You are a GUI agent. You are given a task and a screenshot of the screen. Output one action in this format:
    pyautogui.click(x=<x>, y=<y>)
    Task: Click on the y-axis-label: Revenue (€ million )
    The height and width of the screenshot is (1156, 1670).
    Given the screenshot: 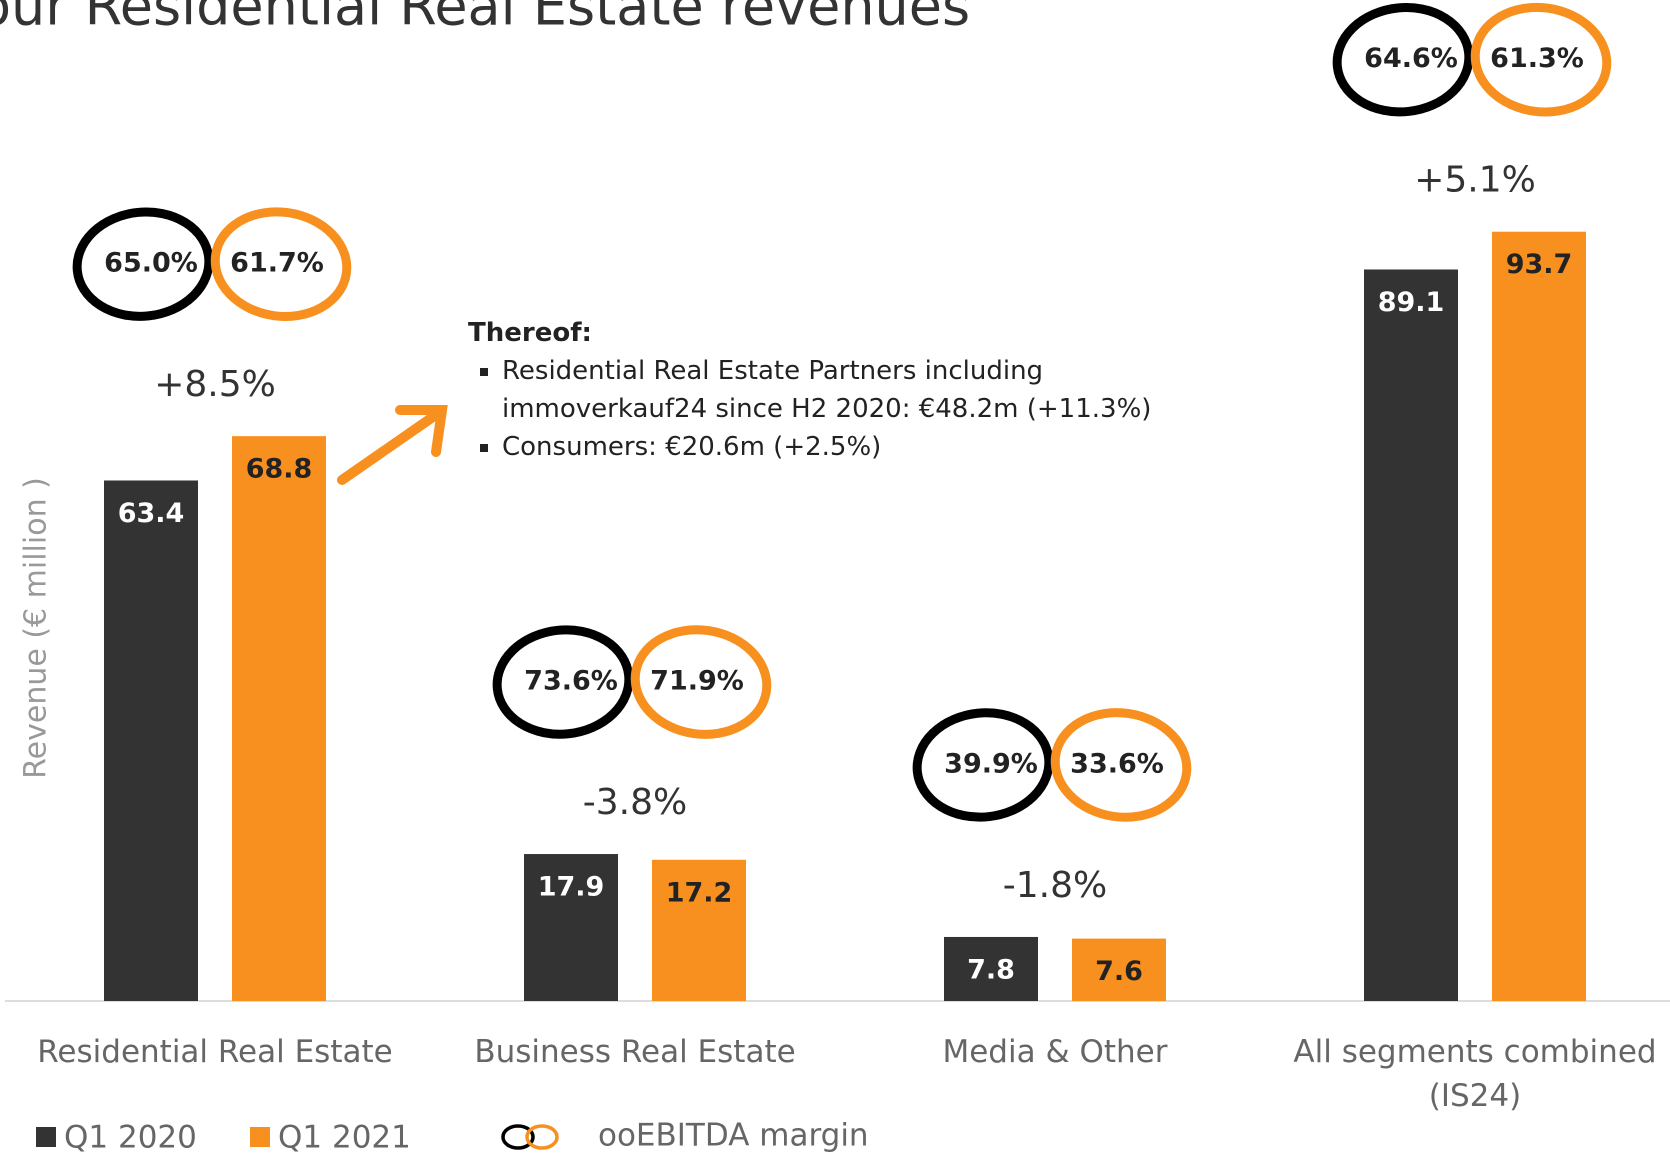 What is the action you would take?
    pyautogui.click(x=36, y=628)
    